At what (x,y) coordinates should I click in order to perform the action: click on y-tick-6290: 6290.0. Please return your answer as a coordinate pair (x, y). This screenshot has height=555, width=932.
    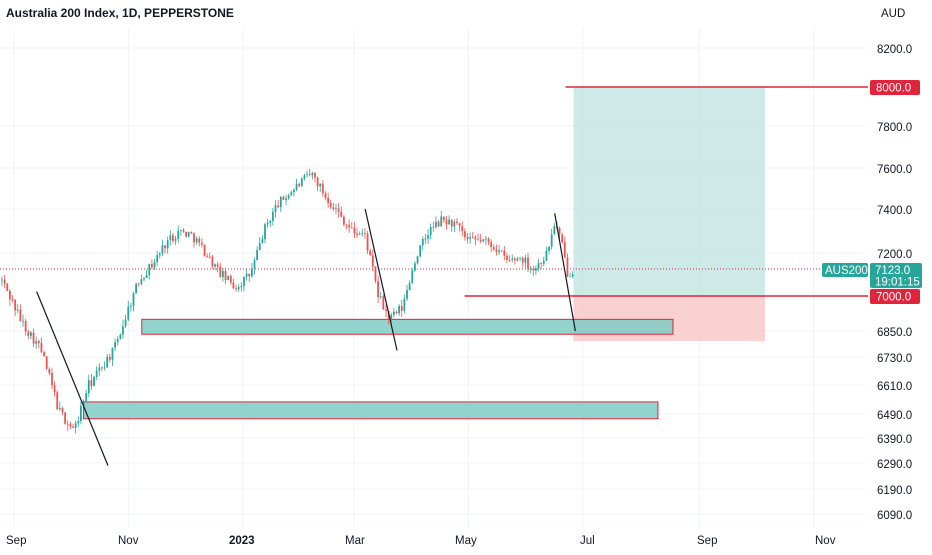
    Looking at the image, I should click on (894, 465).